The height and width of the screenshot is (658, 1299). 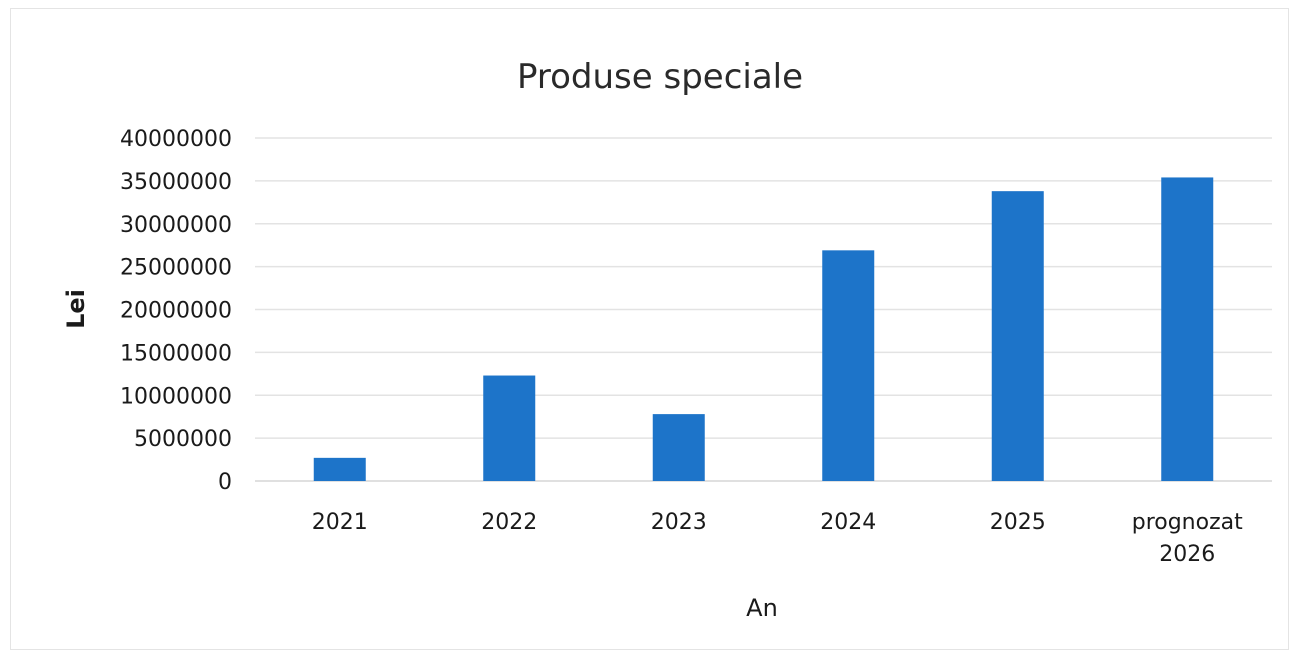 I want to click on x-tick-label: 2025, so click(x=1018, y=522).